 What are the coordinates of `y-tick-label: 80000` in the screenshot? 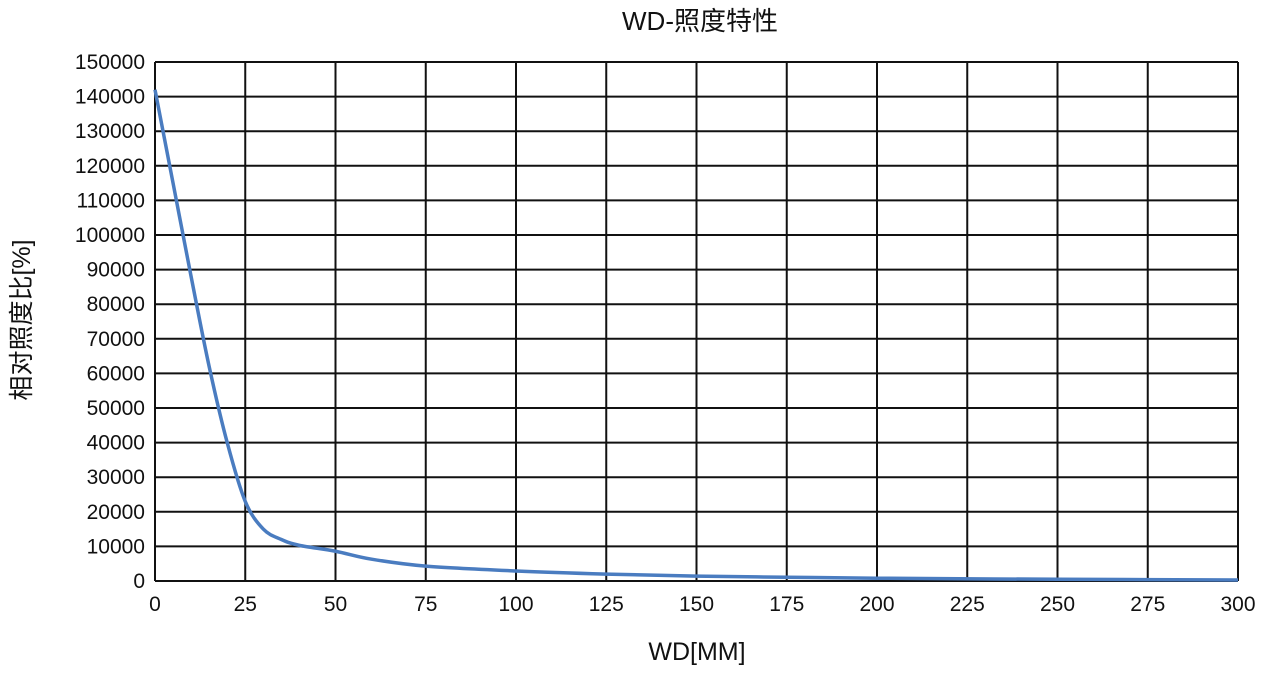 It's located at (116, 304).